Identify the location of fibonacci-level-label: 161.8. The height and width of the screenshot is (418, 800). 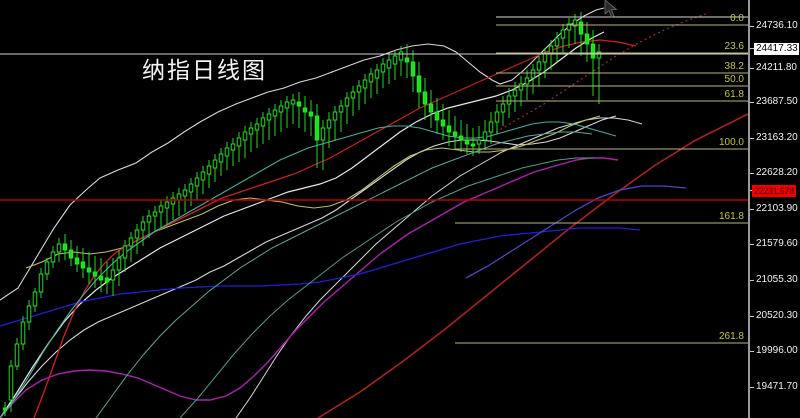
(731, 216).